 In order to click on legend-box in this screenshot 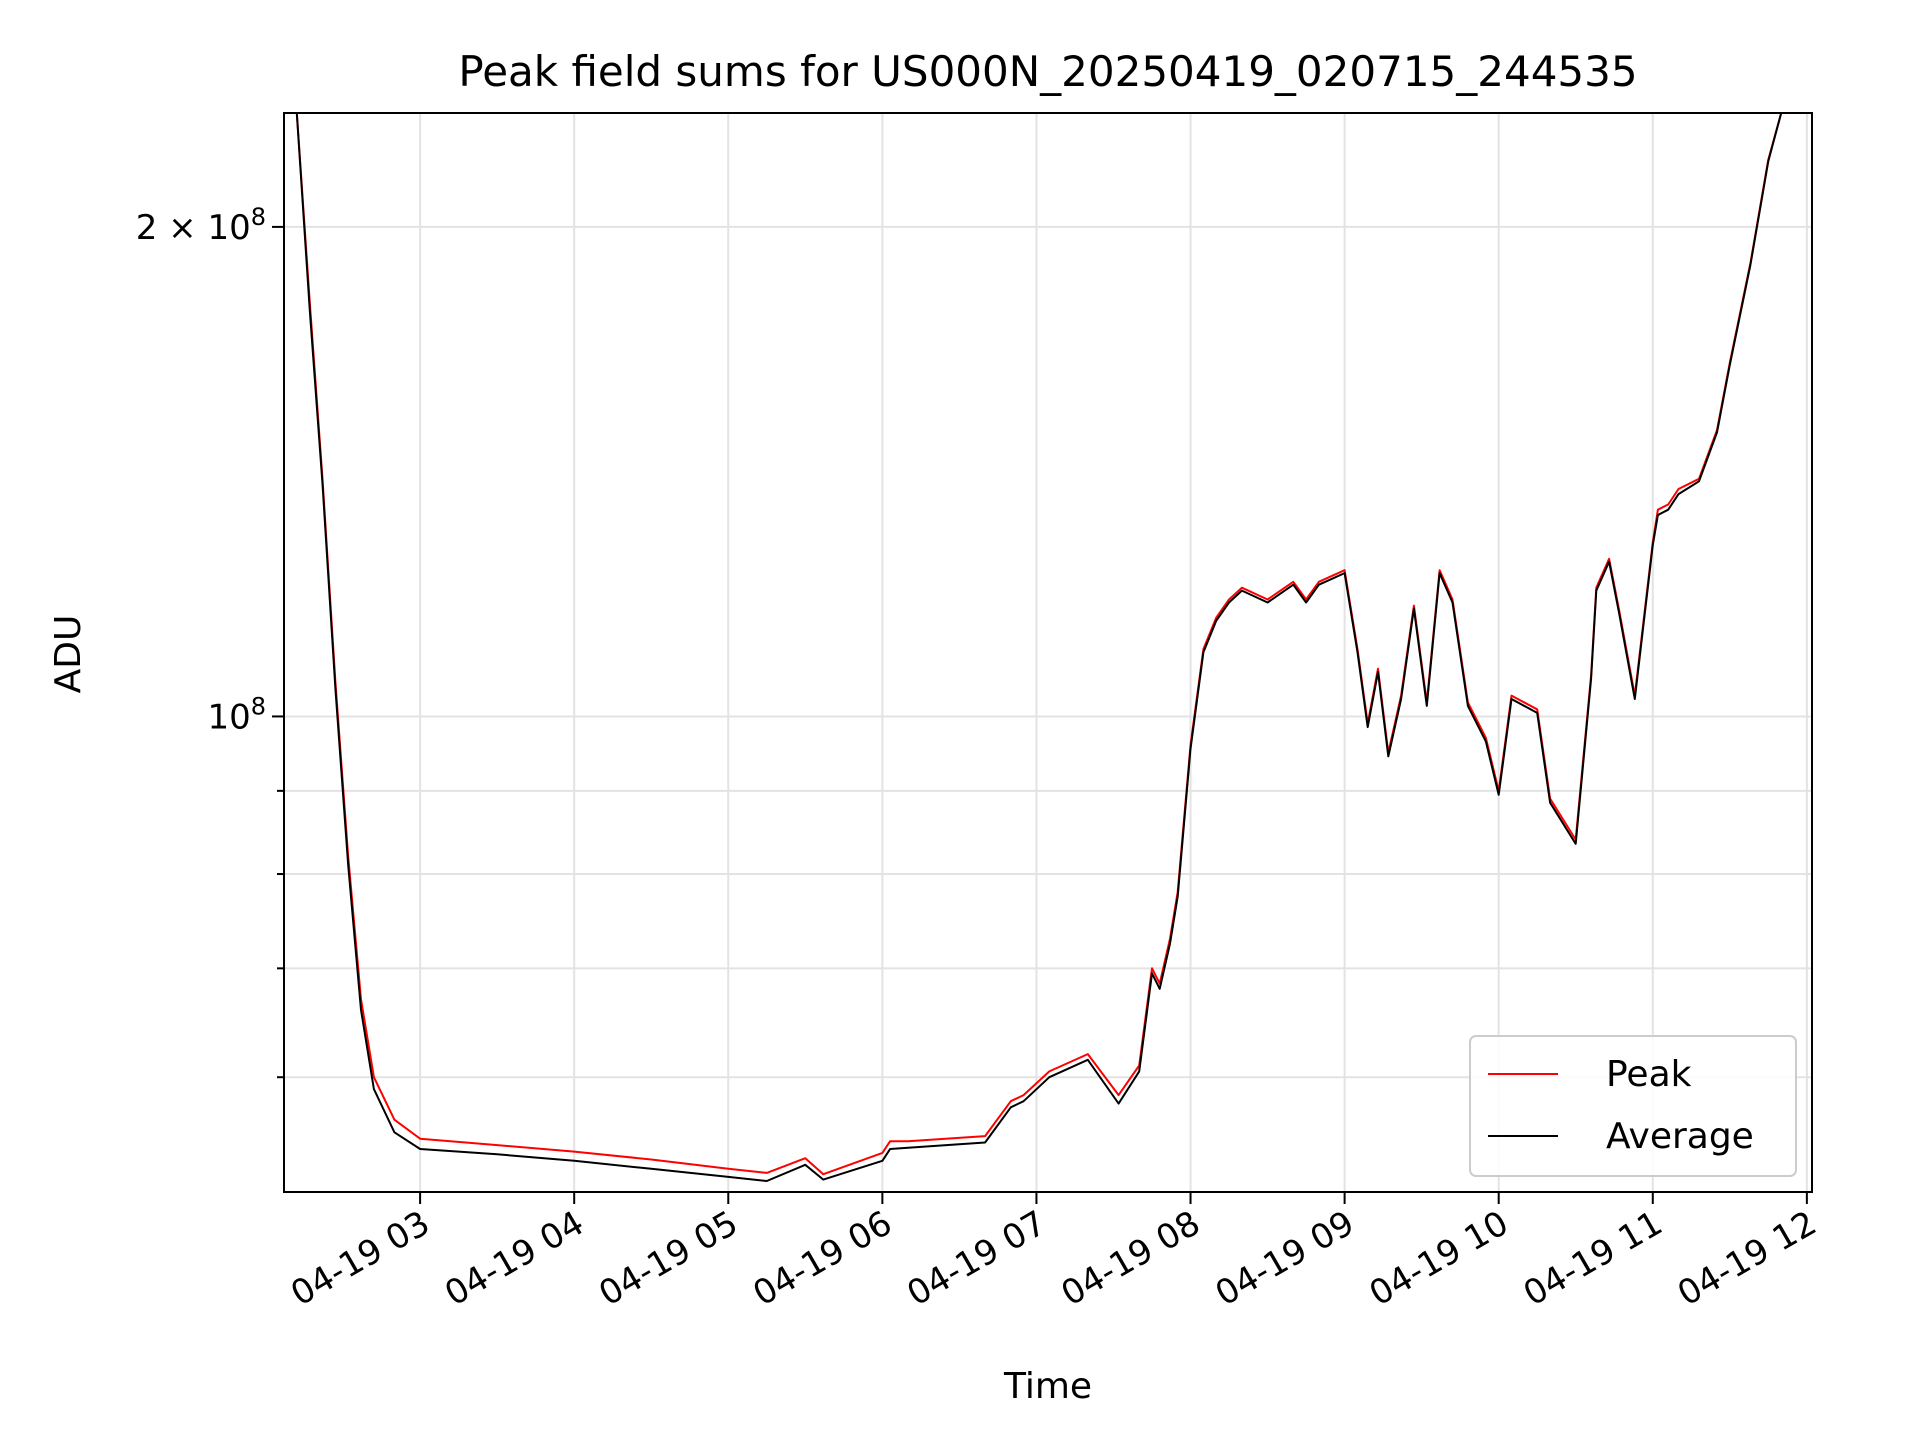, I will do `click(1633, 1106)`.